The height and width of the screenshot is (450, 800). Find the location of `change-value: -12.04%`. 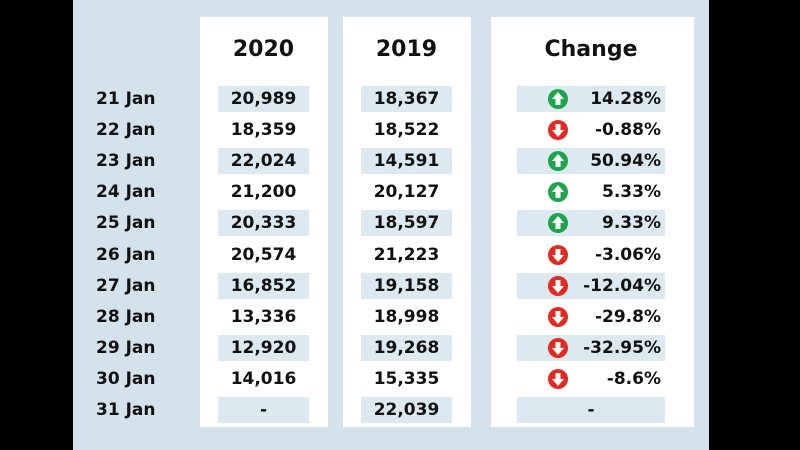

change-value: -12.04% is located at coordinates (622, 286).